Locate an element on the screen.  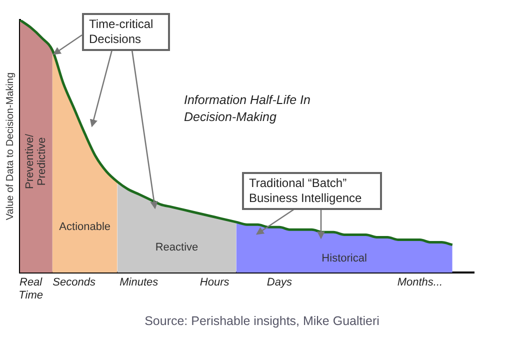
series-label: Actionable is located at coordinates (85, 227).